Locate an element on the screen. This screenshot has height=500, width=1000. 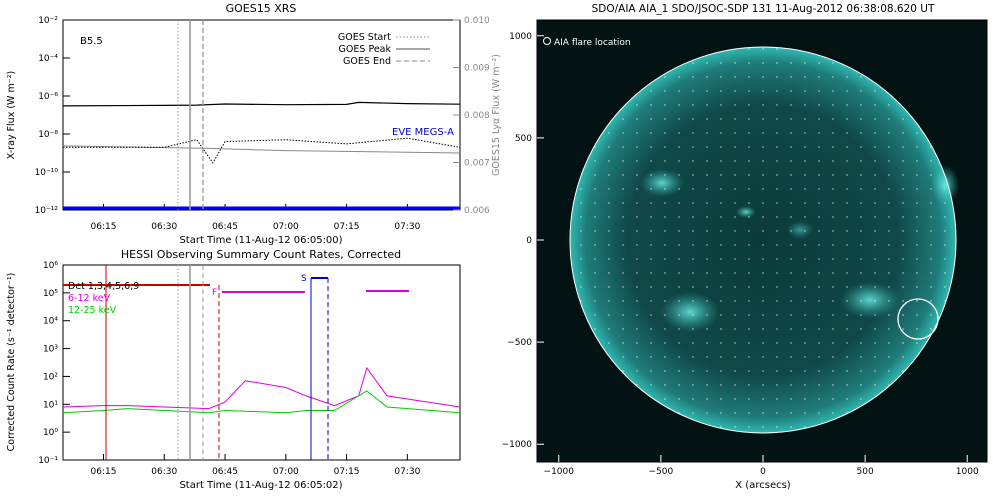
goes-legend-peak: GOES Peak is located at coordinates (365, 49).